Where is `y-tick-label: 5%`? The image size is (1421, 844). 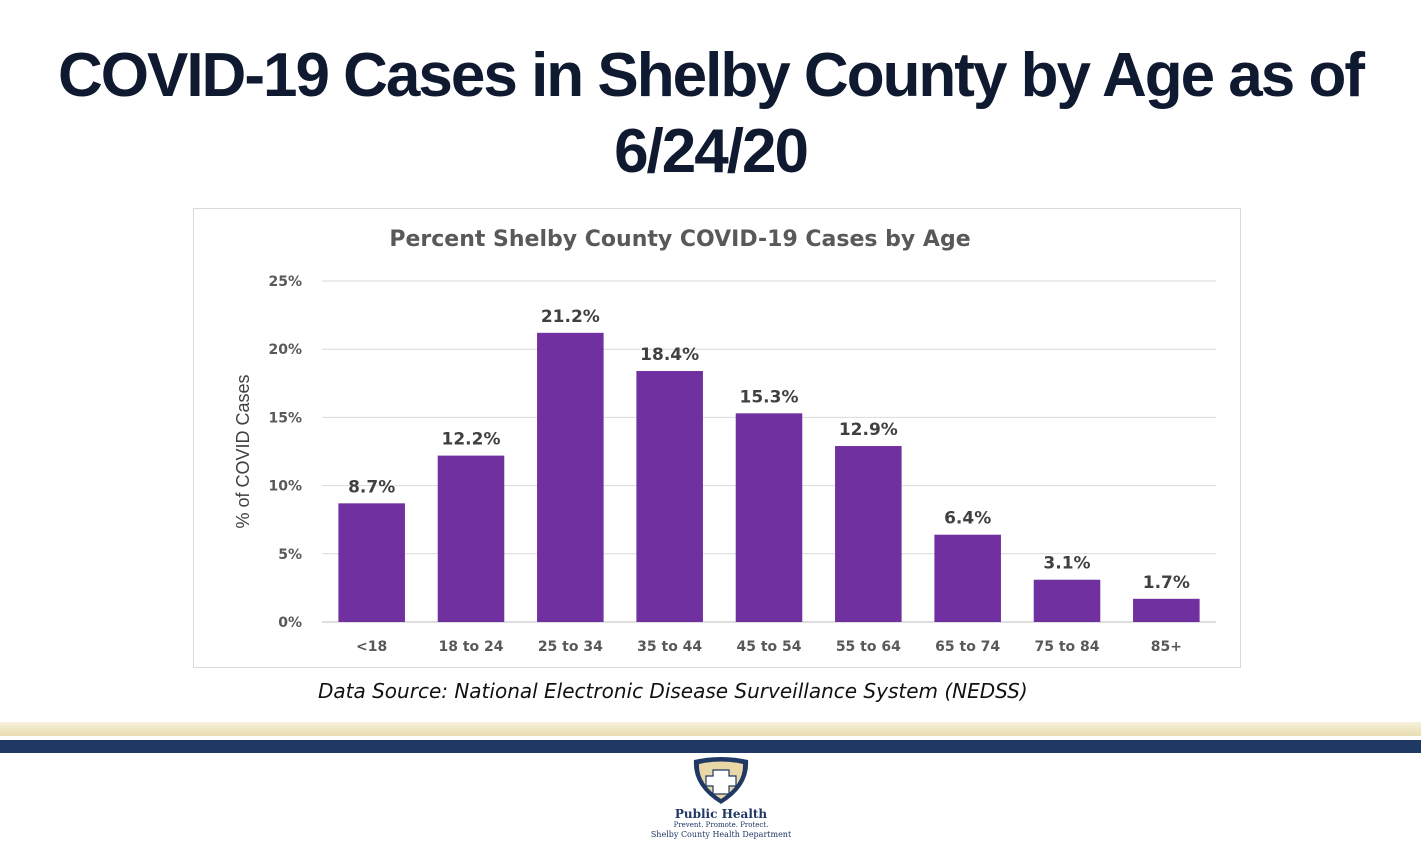
y-tick-label: 5% is located at coordinates (290, 555).